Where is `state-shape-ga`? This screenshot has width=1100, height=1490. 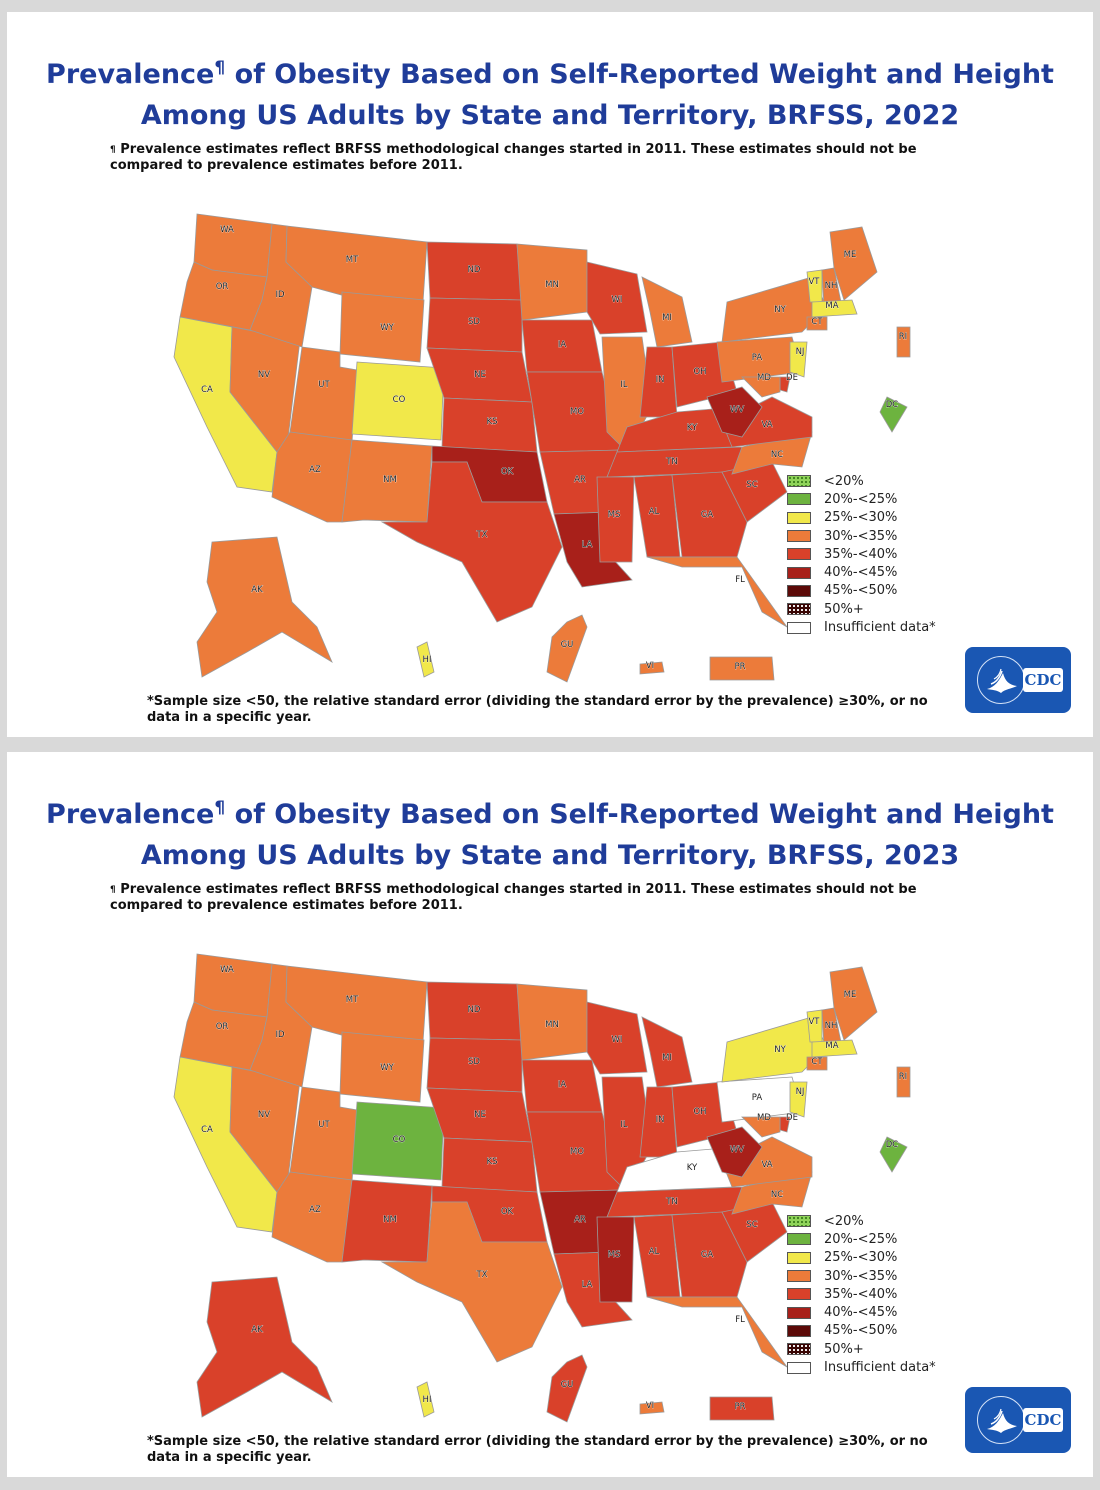 state-shape-ga is located at coordinates (709, 514).